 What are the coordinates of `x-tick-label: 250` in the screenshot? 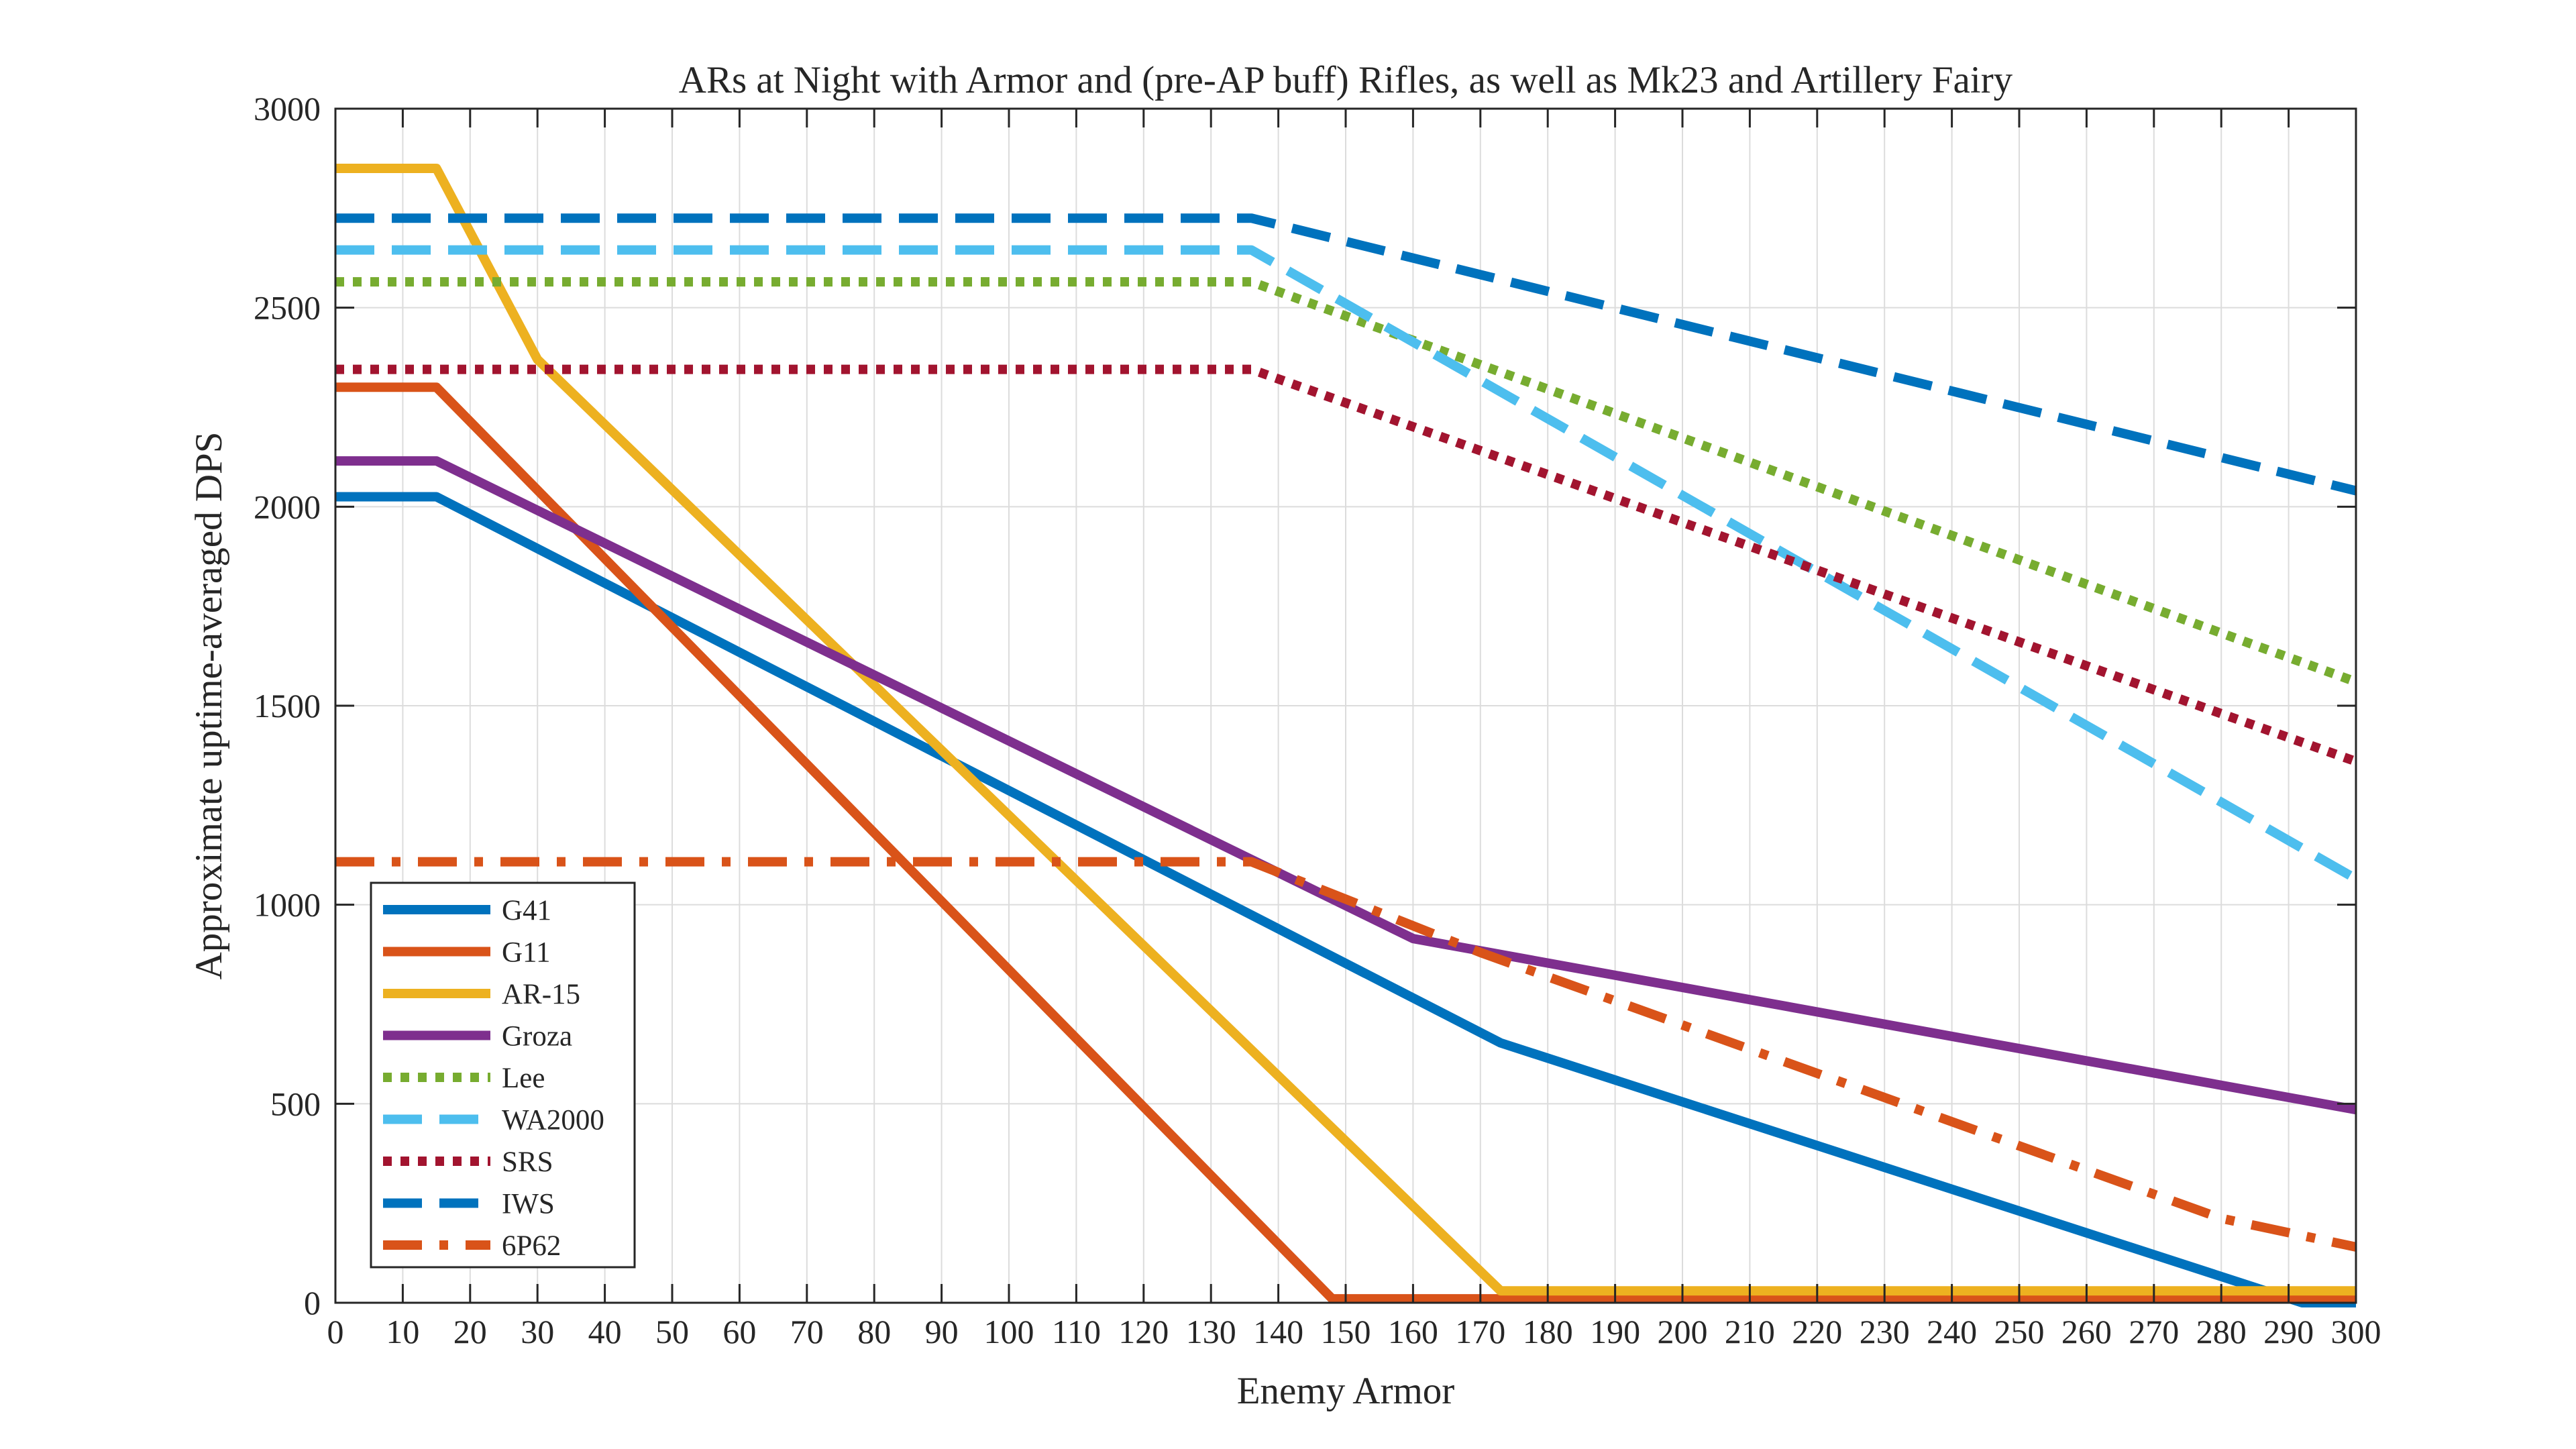 It's located at (2019, 1331).